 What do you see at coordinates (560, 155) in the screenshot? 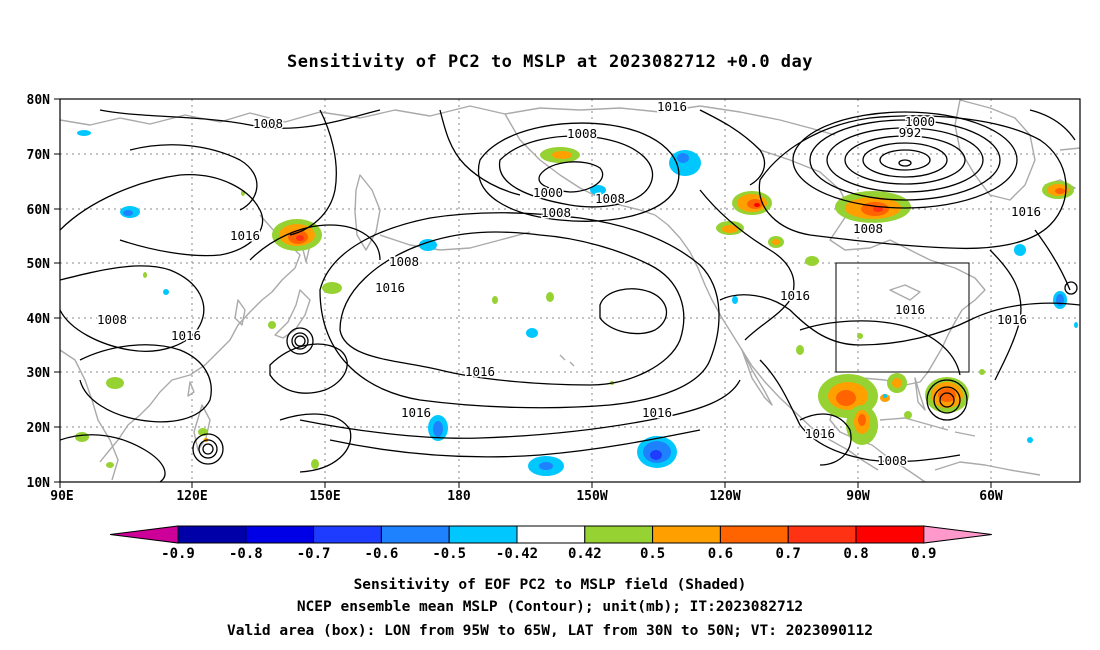
I see `positive-sensitivity-bering` at bounding box center [560, 155].